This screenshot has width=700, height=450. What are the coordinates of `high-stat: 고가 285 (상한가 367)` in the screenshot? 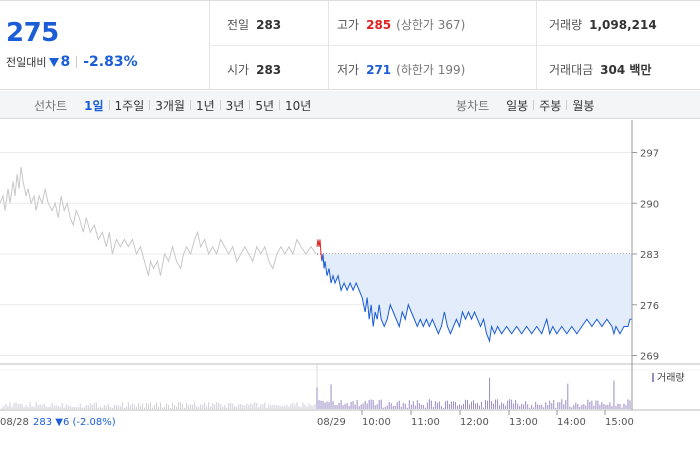 It's located at (401, 24).